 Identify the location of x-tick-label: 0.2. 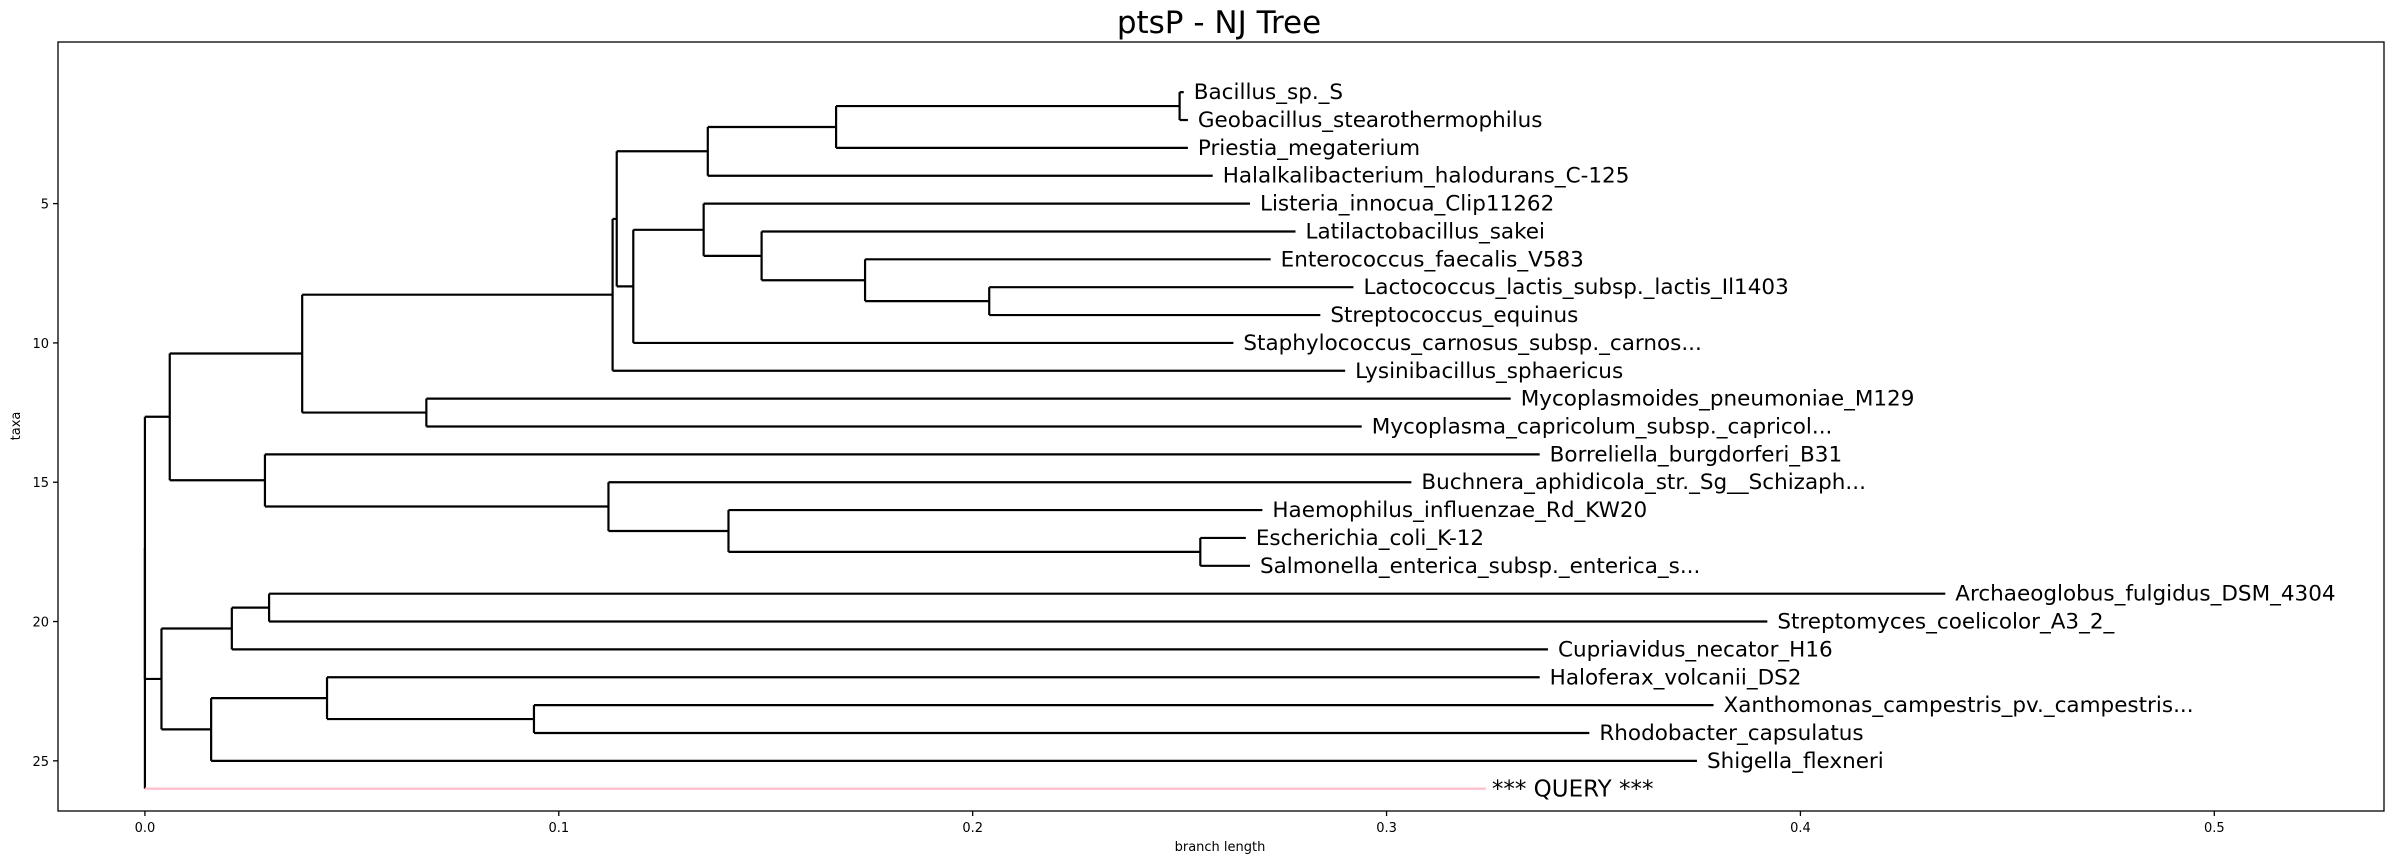
(972, 828).